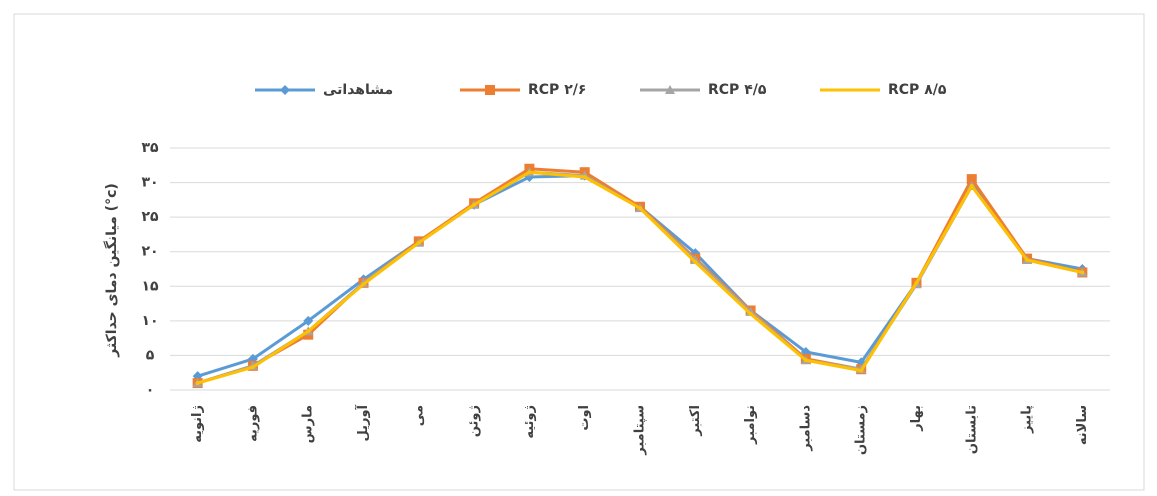 The height and width of the screenshot is (496, 1157). I want to click on x-tick-label: نوامبر, so click(750, 425).